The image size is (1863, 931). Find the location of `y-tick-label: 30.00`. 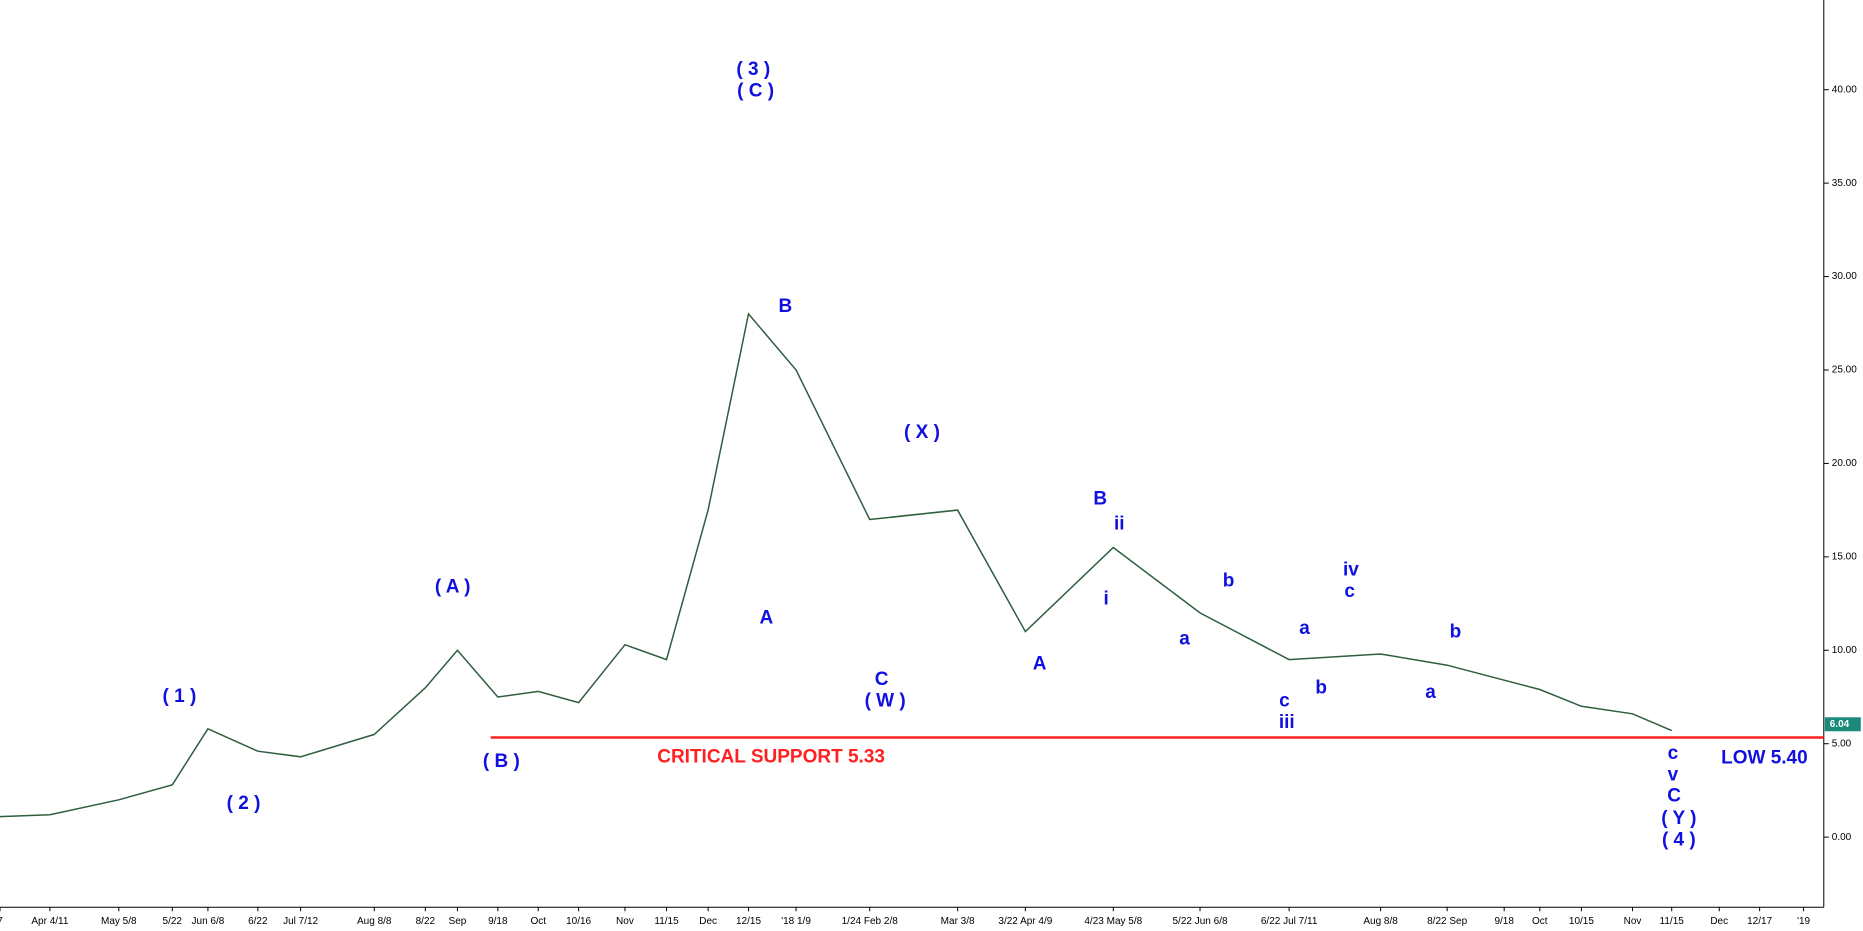

y-tick-label: 30.00 is located at coordinates (1844, 276).